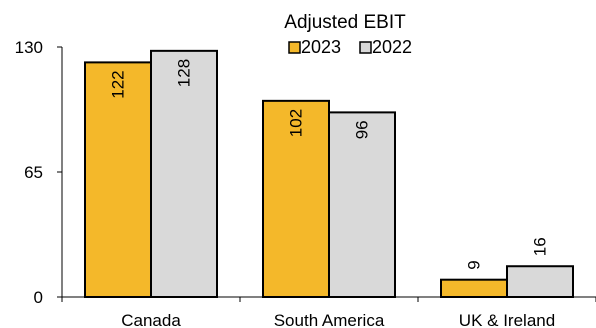 The height and width of the screenshot is (328, 596). I want to click on data-label: 9, so click(474, 264).